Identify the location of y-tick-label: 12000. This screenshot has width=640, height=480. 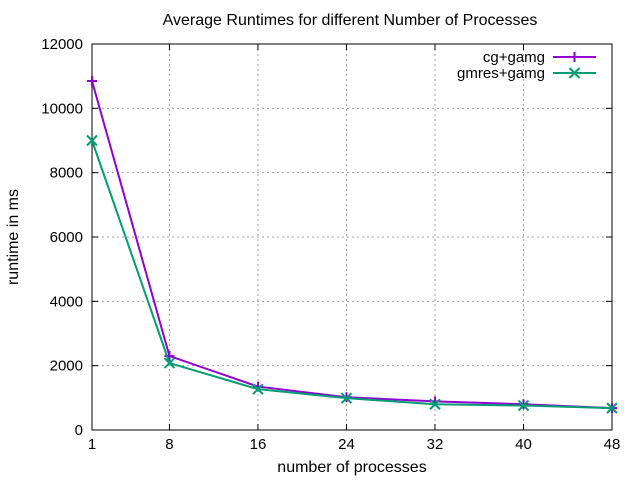
(62, 44).